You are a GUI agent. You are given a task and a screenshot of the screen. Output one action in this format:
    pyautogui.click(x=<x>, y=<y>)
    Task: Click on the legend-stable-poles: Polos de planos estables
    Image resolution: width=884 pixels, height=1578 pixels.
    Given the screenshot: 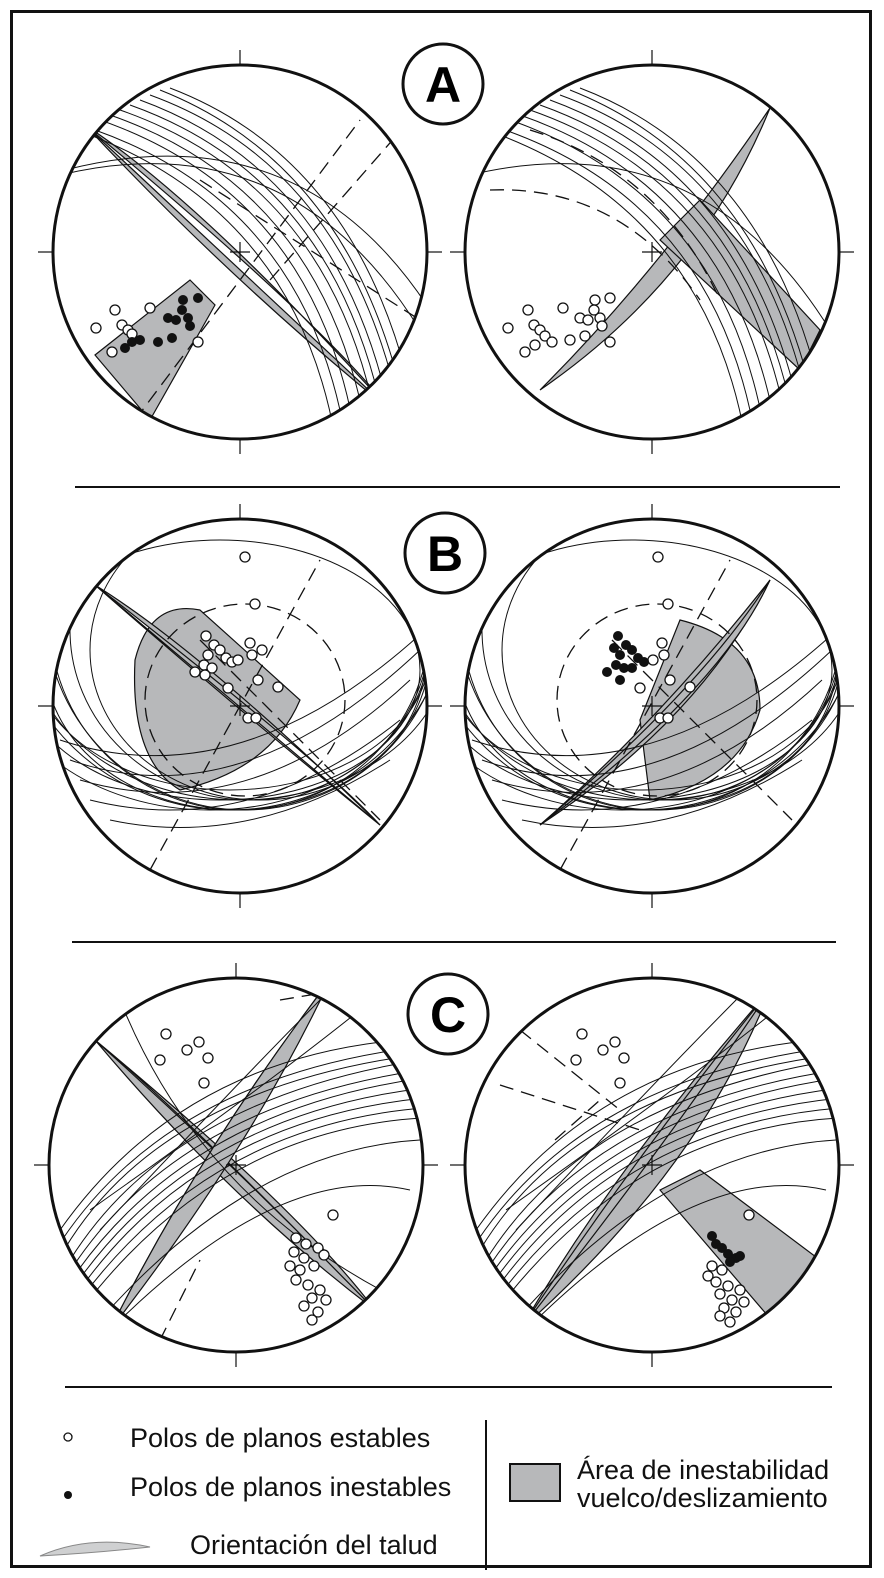 What is the action you would take?
    pyautogui.click(x=280, y=1438)
    